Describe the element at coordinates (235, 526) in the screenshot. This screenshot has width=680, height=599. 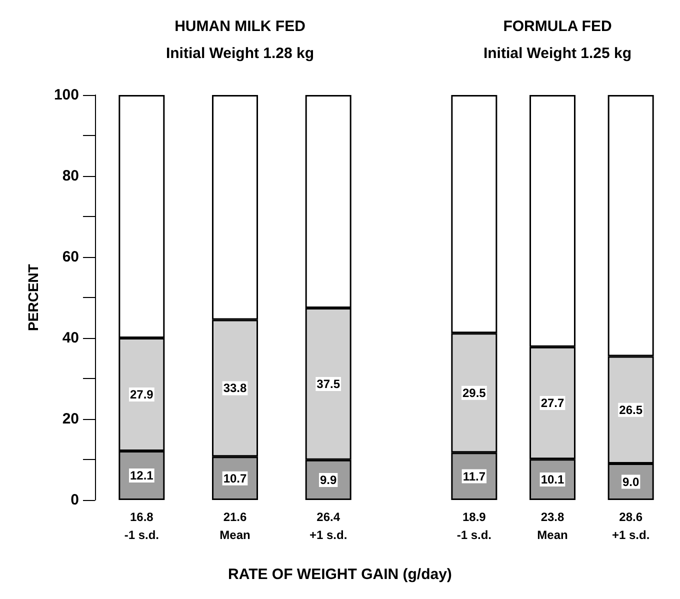
I see `x-tick-label: 21.6 Mean` at that location.